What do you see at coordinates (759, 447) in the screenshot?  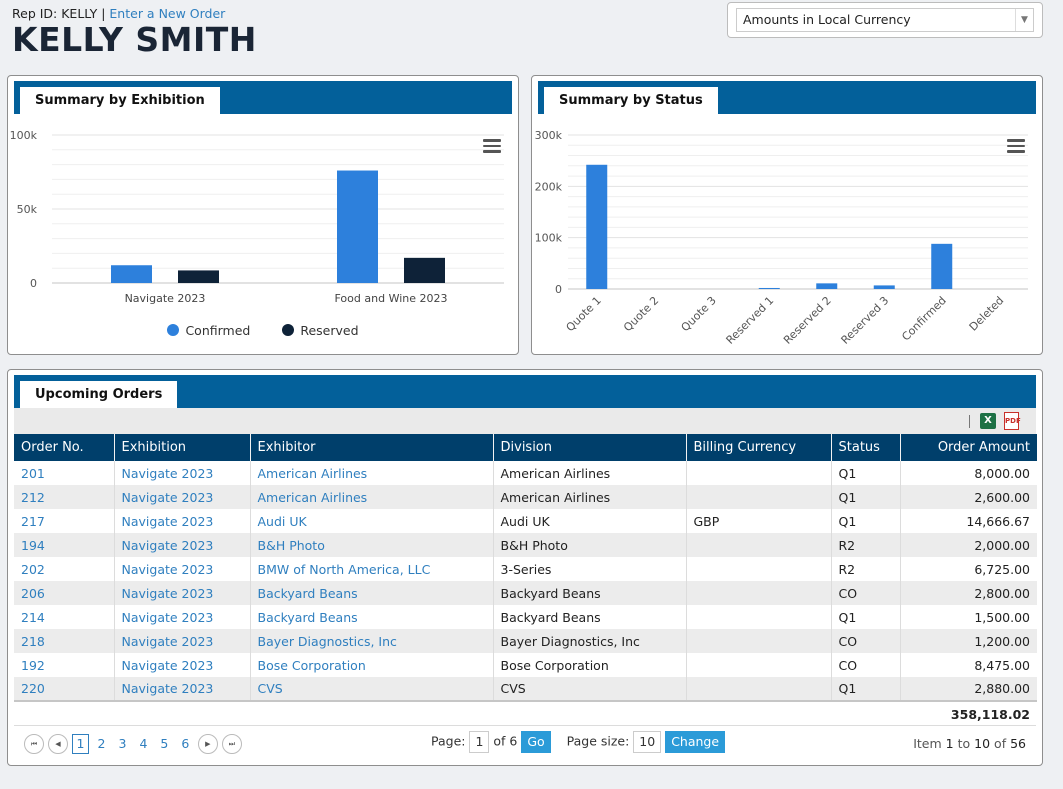 I see `column-header-billing-currency: Billing Currency` at bounding box center [759, 447].